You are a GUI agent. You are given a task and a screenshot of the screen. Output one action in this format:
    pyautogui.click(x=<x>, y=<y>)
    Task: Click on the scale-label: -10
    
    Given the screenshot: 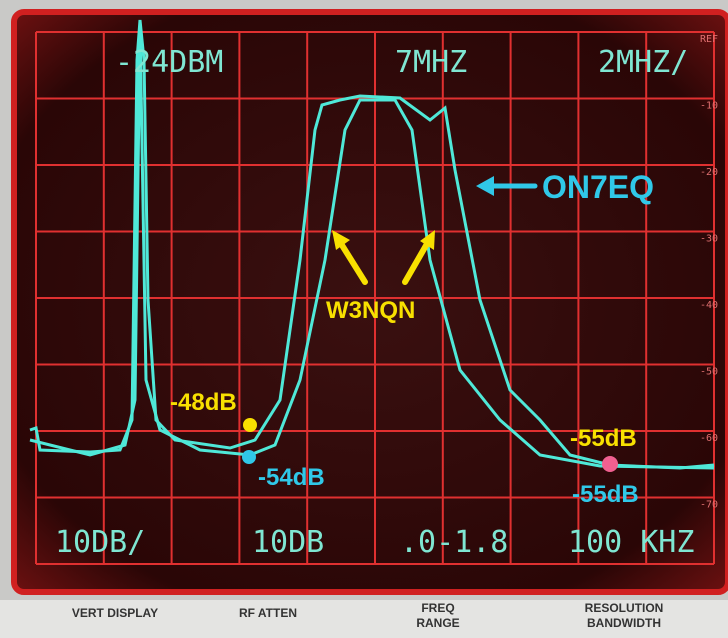 What is the action you would take?
    pyautogui.click(x=709, y=106)
    